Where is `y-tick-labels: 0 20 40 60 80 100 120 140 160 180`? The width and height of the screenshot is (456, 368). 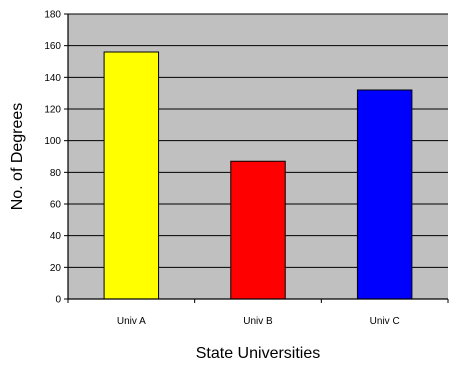
y-tick-labels: 0 20 40 60 80 100 120 140 160 180 is located at coordinates (52, 158).